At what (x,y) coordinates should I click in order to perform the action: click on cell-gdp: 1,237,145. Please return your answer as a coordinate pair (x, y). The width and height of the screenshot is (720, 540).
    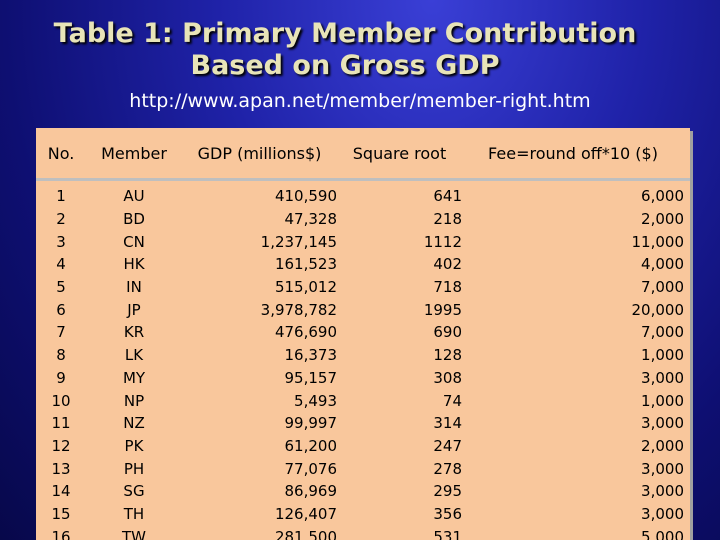
    Looking at the image, I should click on (298, 241).